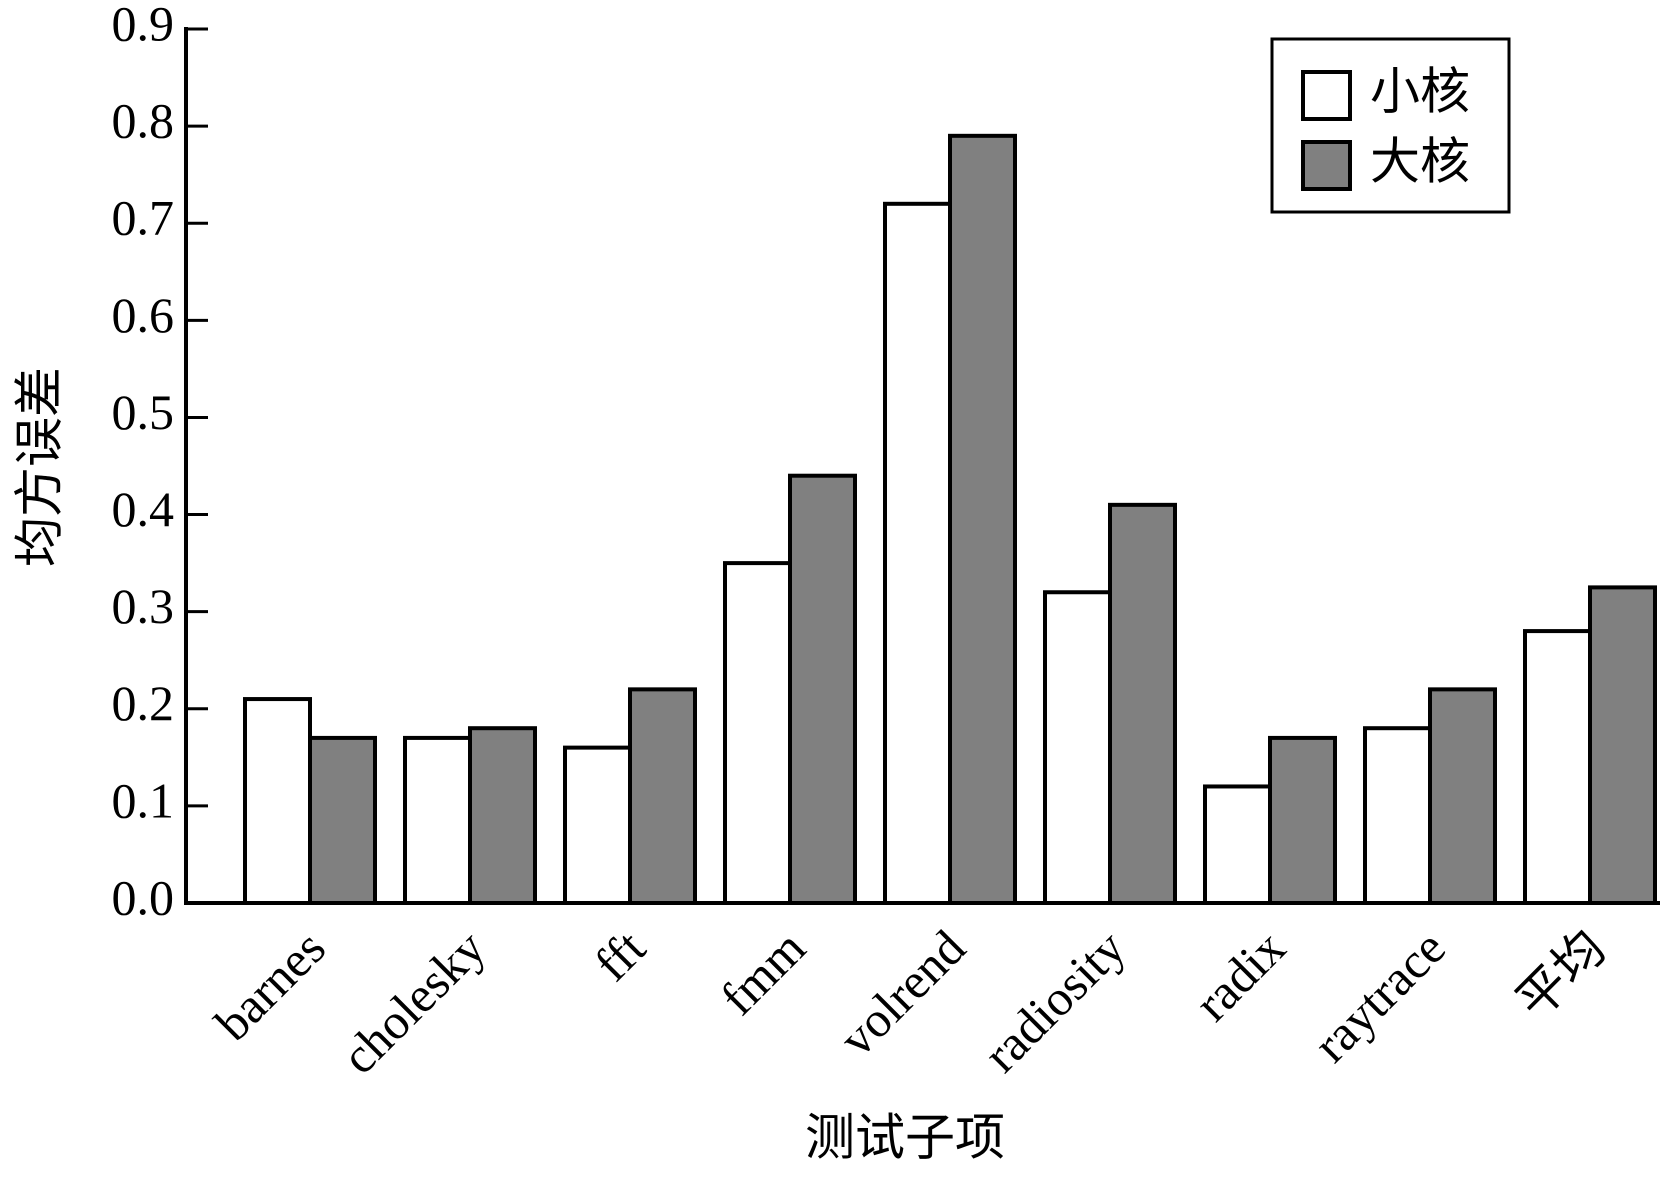 This screenshot has width=1663, height=1181. What do you see at coordinates (143, 25) in the screenshot?
I see `y-tick-label: 0.9` at bounding box center [143, 25].